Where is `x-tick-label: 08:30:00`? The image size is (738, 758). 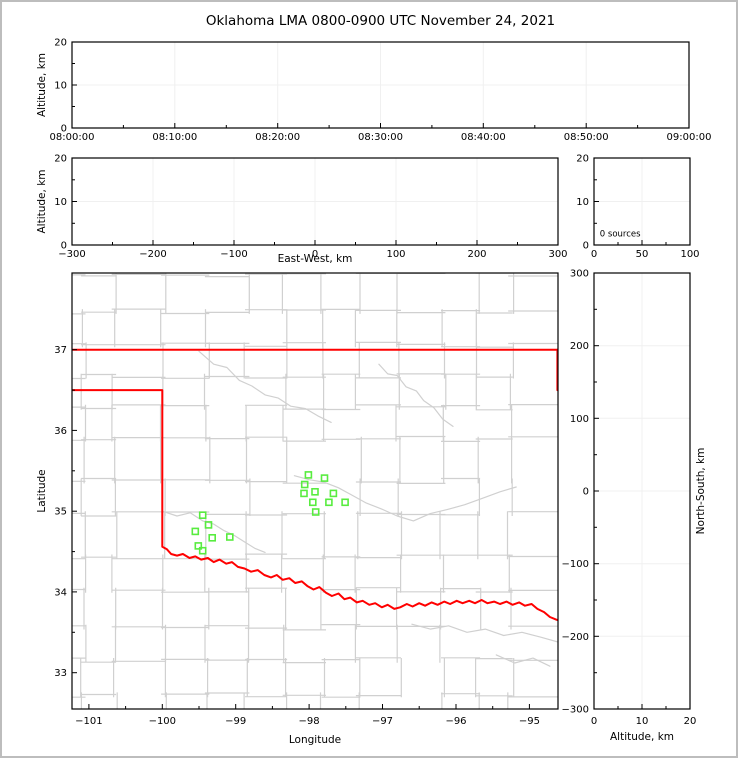 x-tick-label: 08:30:00 is located at coordinates (380, 137).